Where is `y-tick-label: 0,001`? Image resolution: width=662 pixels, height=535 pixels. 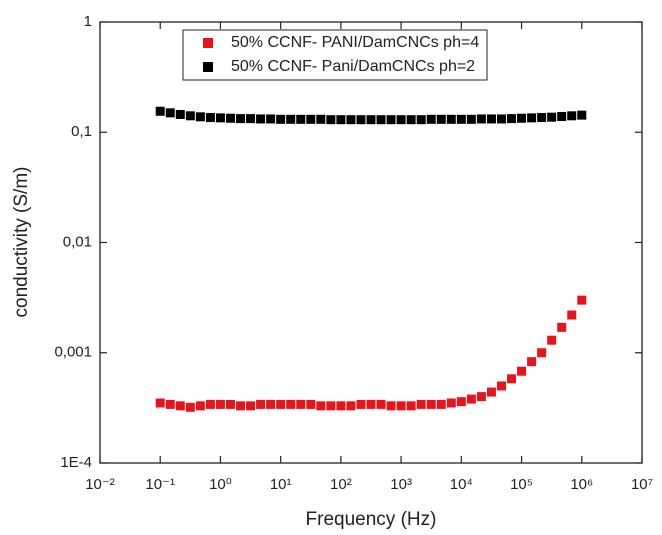
y-tick-label: 0,001 is located at coordinates (73, 352).